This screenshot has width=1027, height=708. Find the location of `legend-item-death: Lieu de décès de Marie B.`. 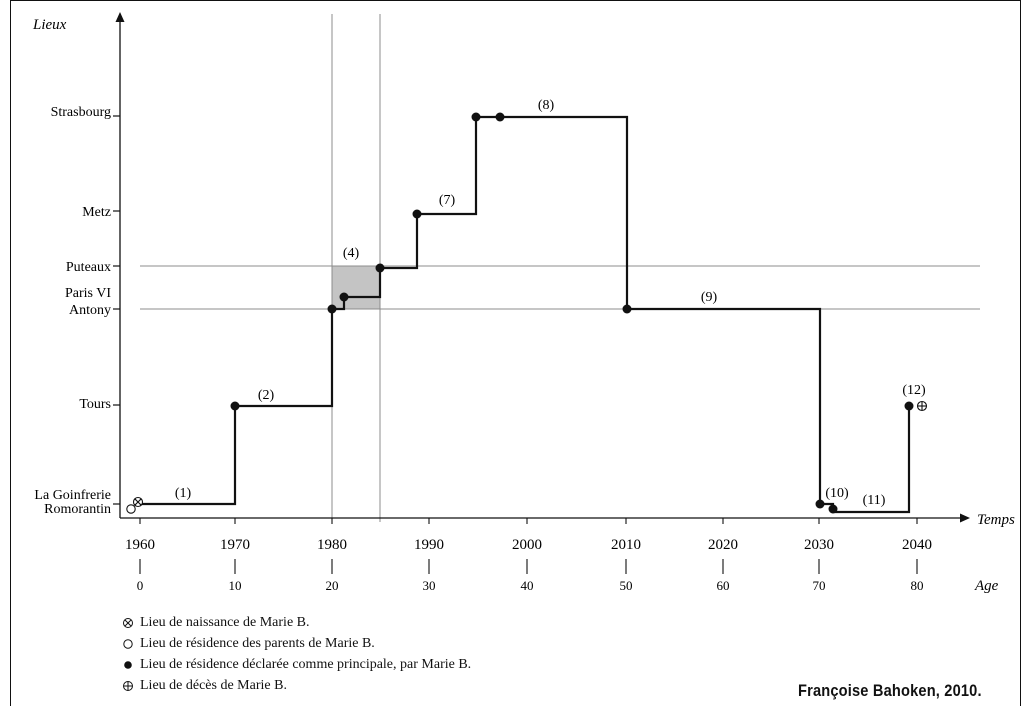

legend-item-death: Lieu de décès de Marie B. is located at coordinates (294, 685).